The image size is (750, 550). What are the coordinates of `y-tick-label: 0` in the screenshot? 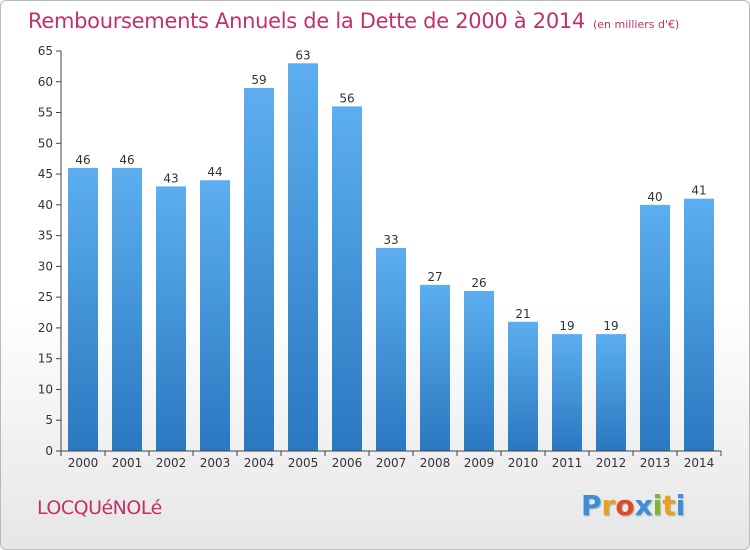 It's located at (49, 451).